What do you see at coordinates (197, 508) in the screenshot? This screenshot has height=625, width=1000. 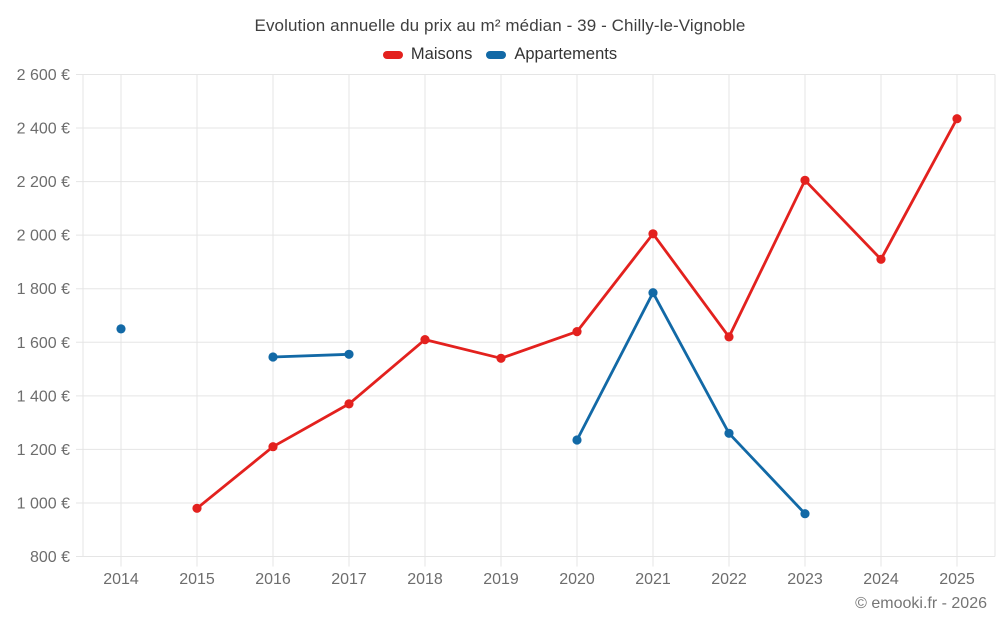 I see `point-maisons-2015` at bounding box center [197, 508].